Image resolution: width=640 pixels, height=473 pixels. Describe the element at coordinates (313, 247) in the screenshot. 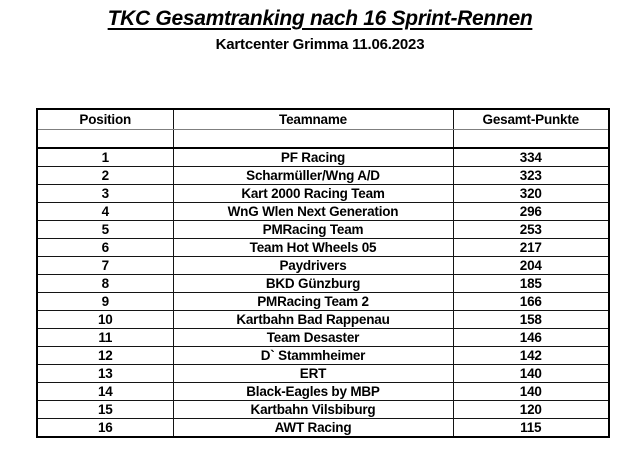

I see `team-cell: Team Hot Wheels 05` at that location.